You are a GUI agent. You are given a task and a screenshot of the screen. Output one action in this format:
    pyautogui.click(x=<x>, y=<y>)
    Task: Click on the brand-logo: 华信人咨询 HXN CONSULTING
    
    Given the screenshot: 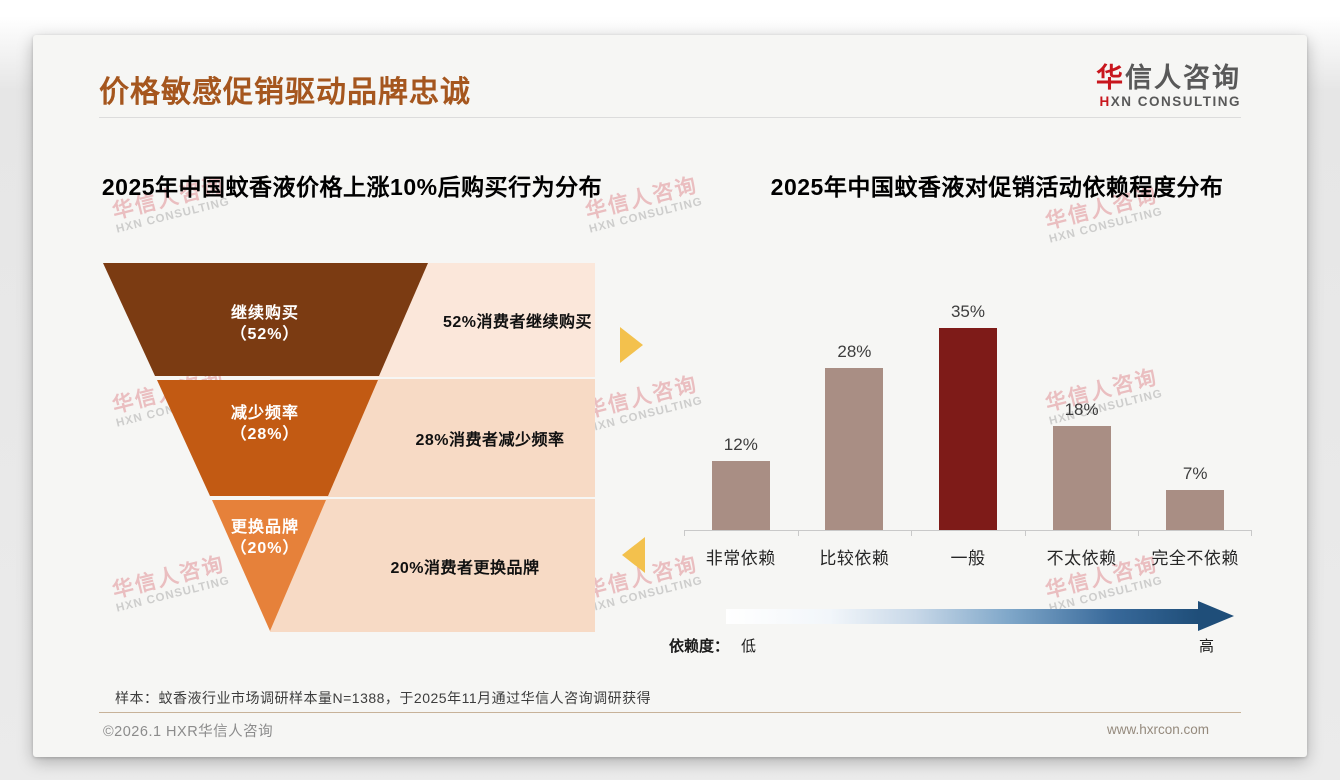 What is the action you would take?
    pyautogui.click(x=1168, y=86)
    